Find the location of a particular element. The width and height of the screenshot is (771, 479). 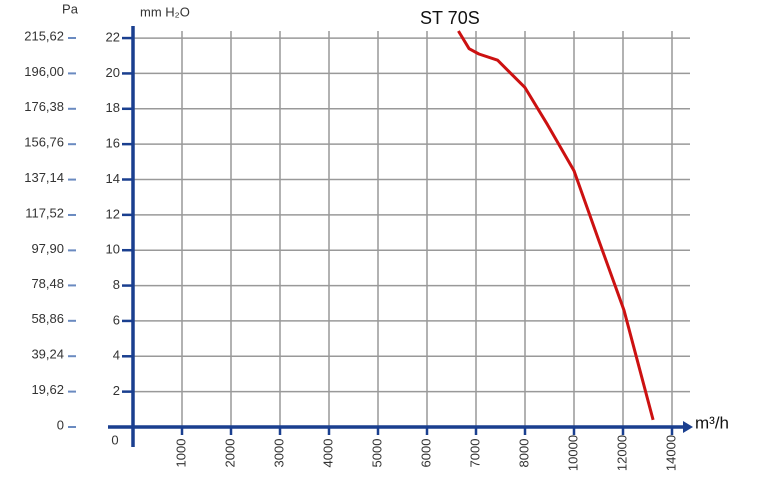

y2-tick-label: 19,62 is located at coordinates (47, 389).